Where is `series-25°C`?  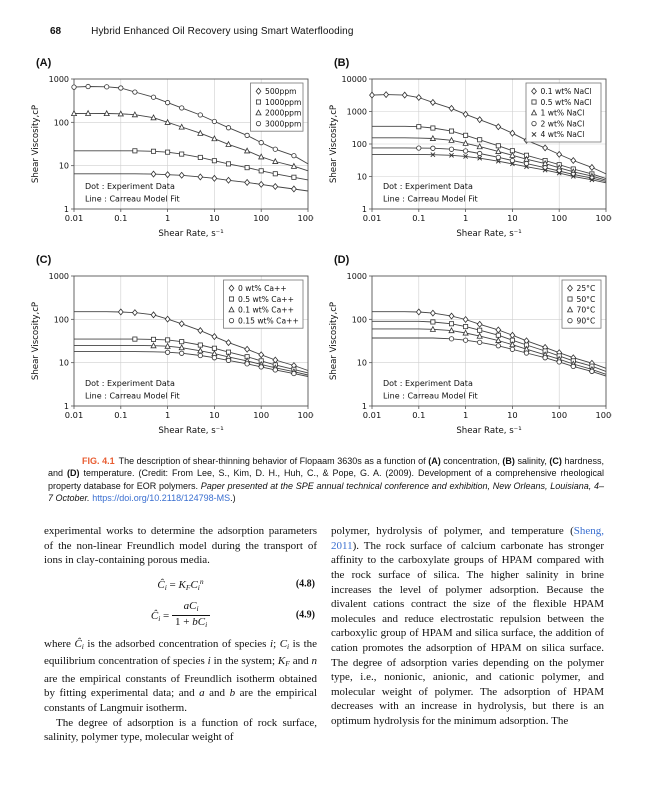
series-25°C is located at coordinates (489, 338).